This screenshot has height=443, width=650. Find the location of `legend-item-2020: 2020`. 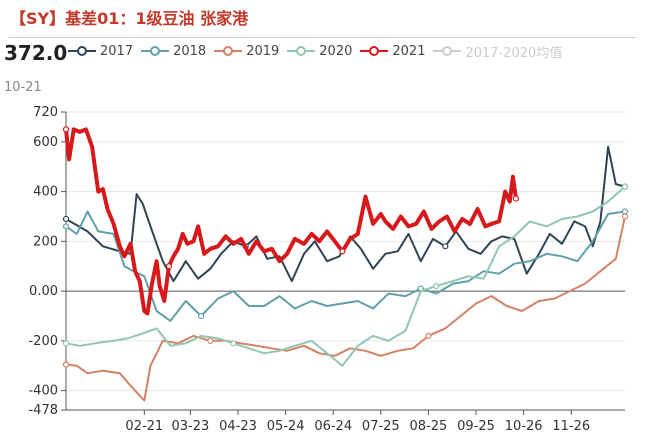

legend-item-2020: 2020 is located at coordinates (319, 51).